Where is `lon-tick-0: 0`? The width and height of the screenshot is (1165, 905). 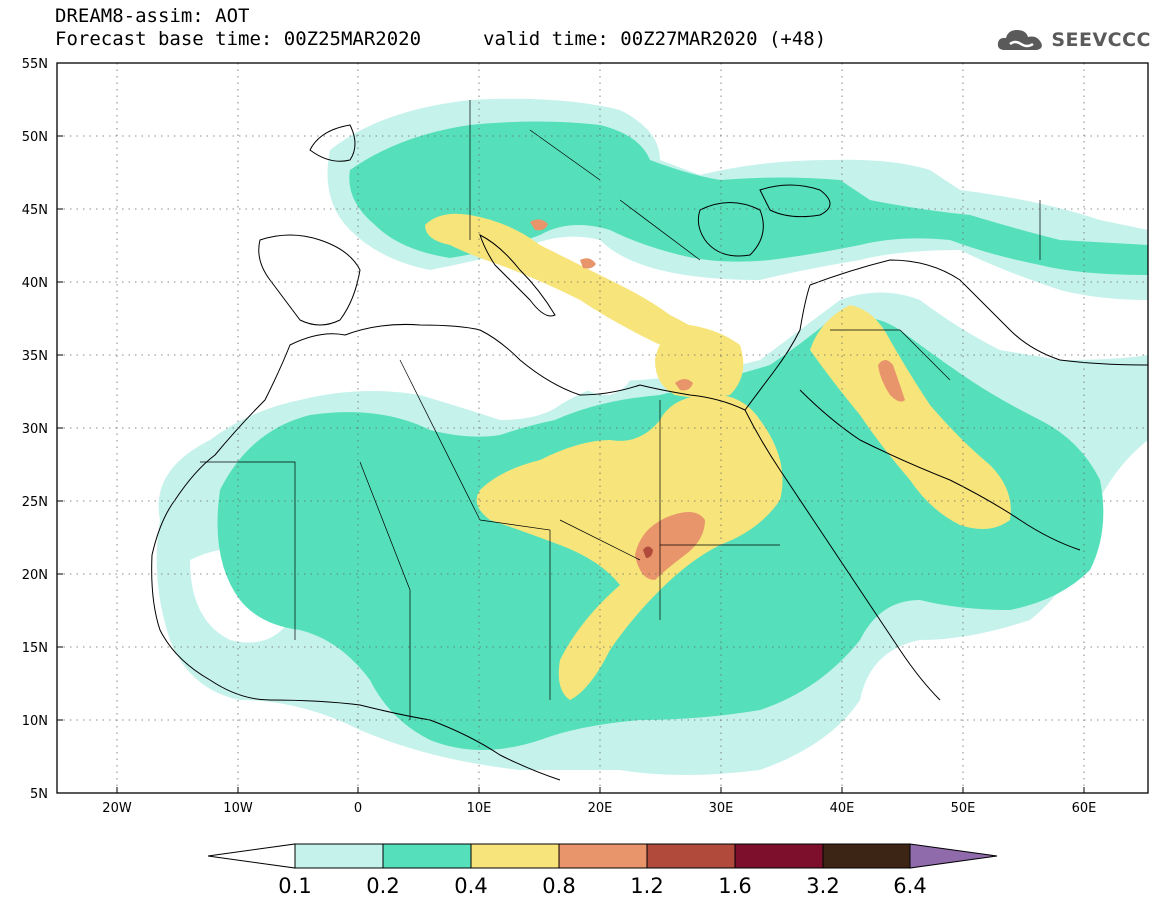
lon-tick-0: 0 is located at coordinates (358, 801).